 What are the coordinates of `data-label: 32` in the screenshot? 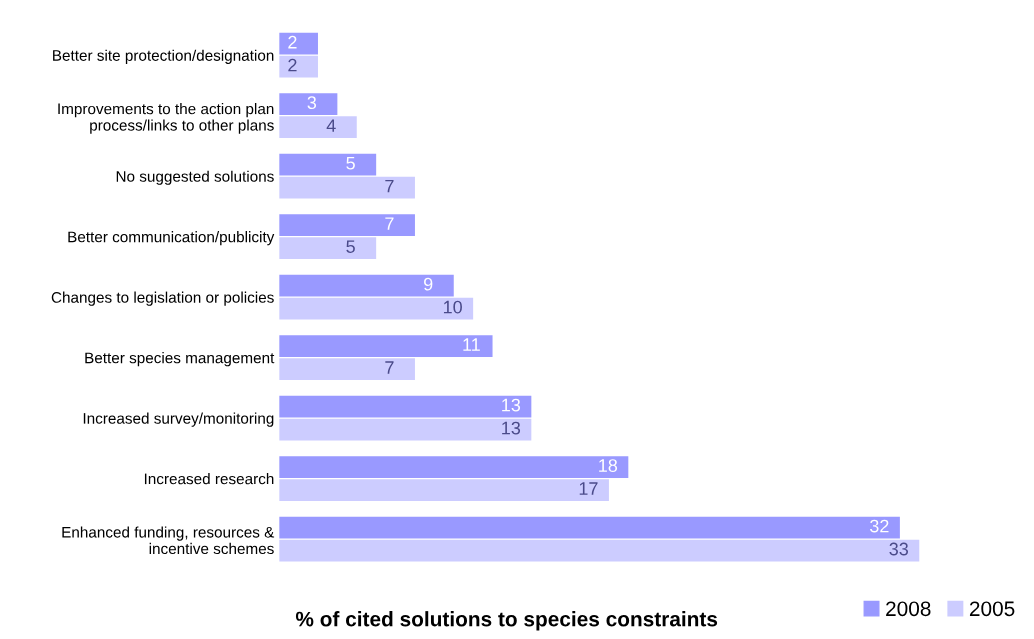 It's located at (879, 526).